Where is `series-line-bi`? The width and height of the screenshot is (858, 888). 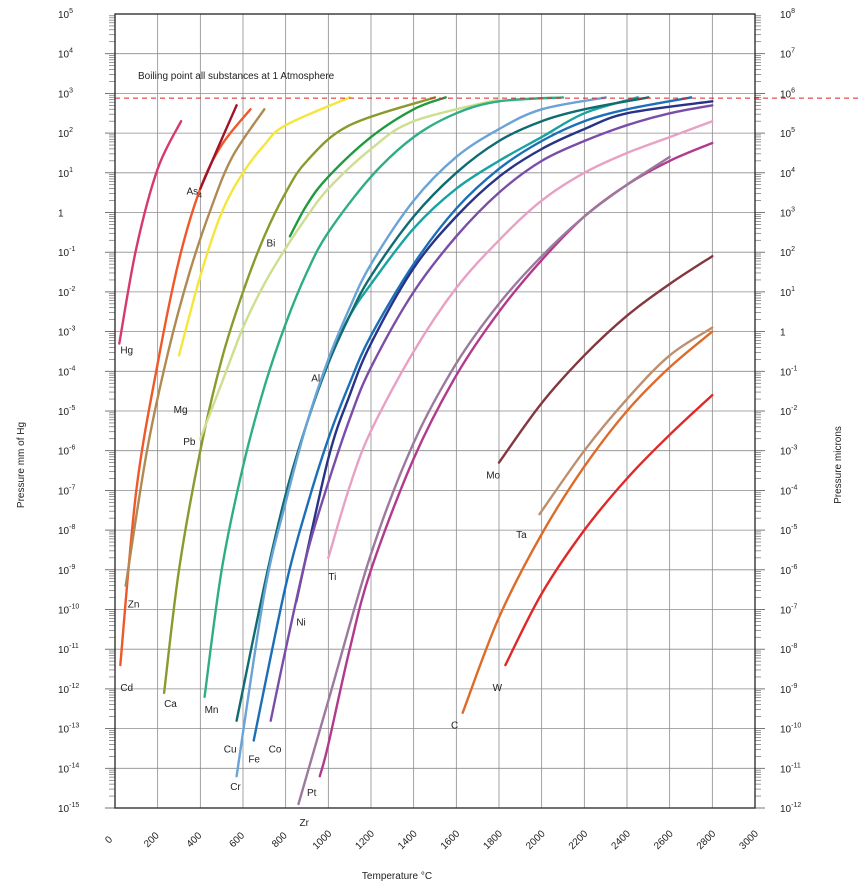 series-line-bi is located at coordinates (367, 167).